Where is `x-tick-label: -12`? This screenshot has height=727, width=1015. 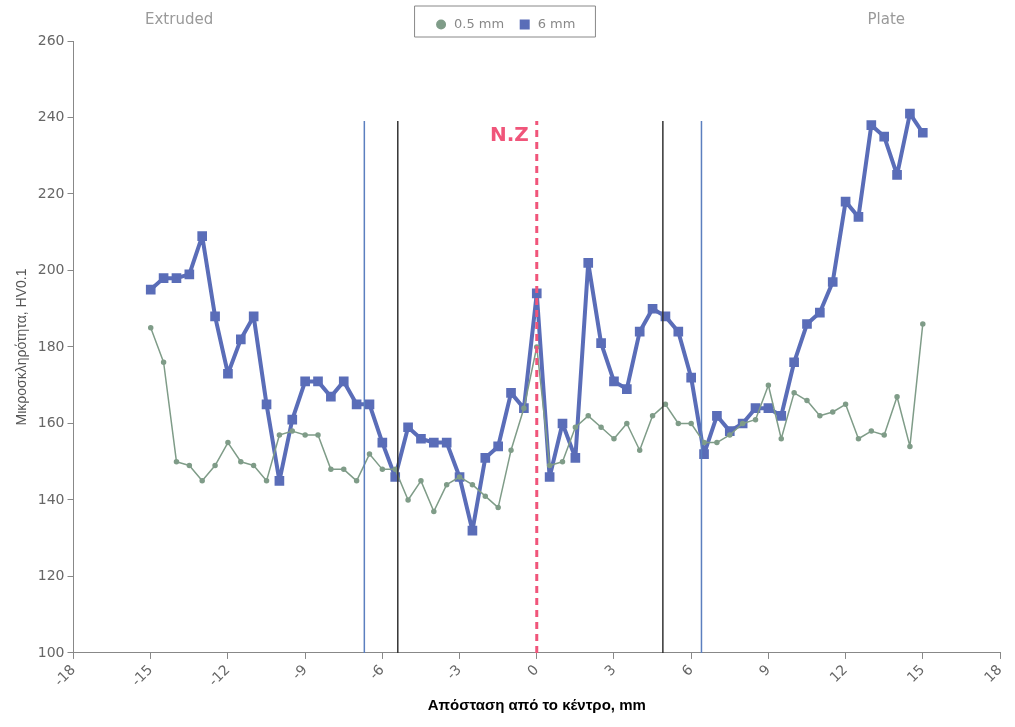 x-tick-label: -12 is located at coordinates (219, 675).